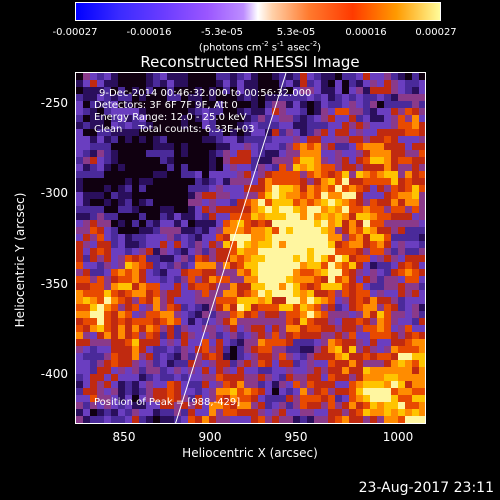  Describe the element at coordinates (174, 129) in the screenshot. I see `info-line-clean: Clean Total counts: 6.33E+03` at that location.